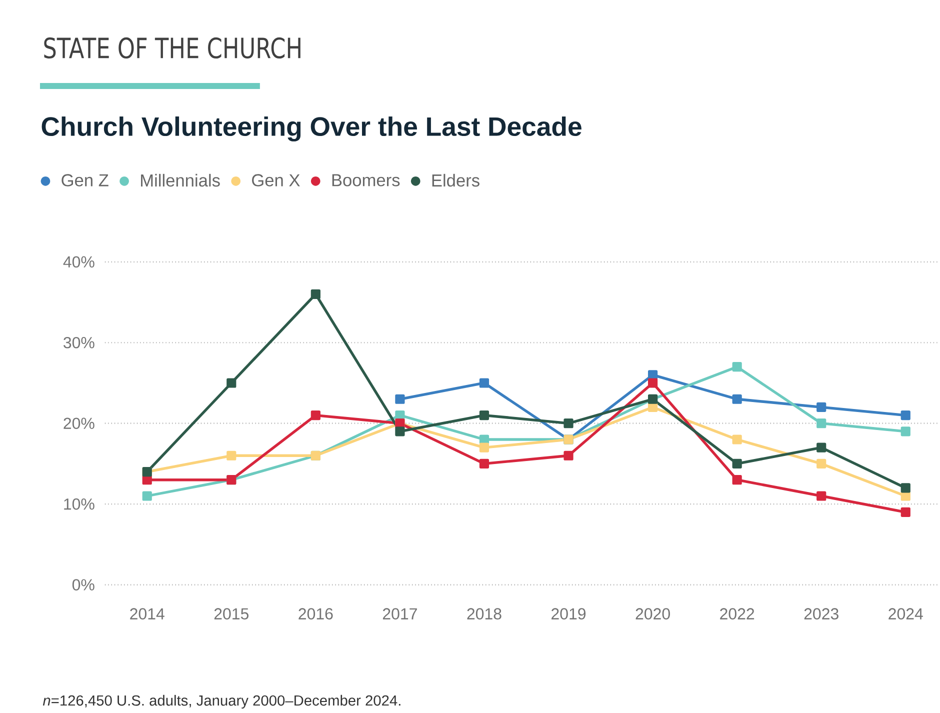 The image size is (940, 713). What do you see at coordinates (456, 180) in the screenshot?
I see `legend-label: Elders` at bounding box center [456, 180].